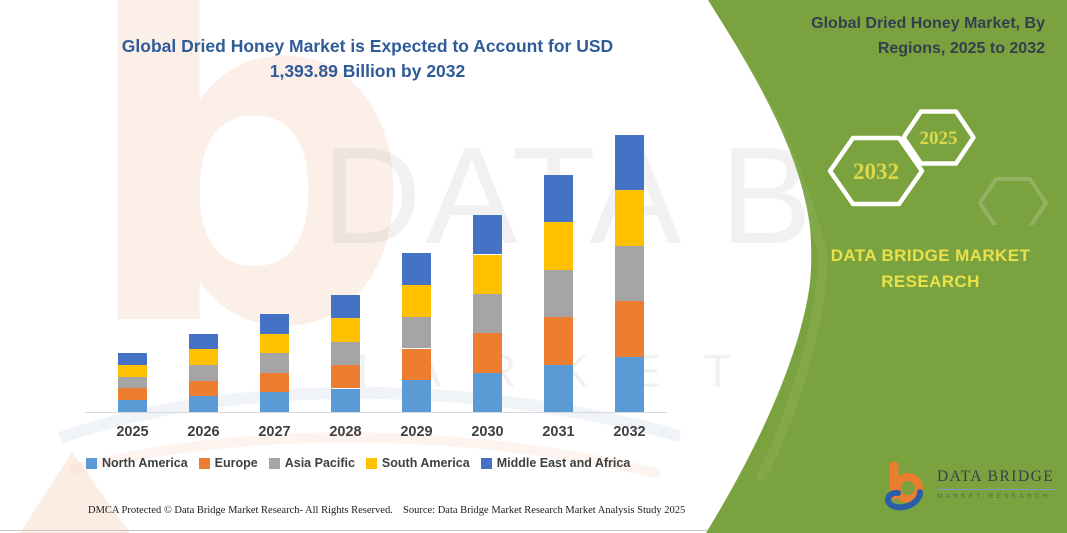 The width and height of the screenshot is (1067, 533). Describe the element at coordinates (274, 463) in the screenshot. I see `legend-swatch-asia-pacific` at that location.